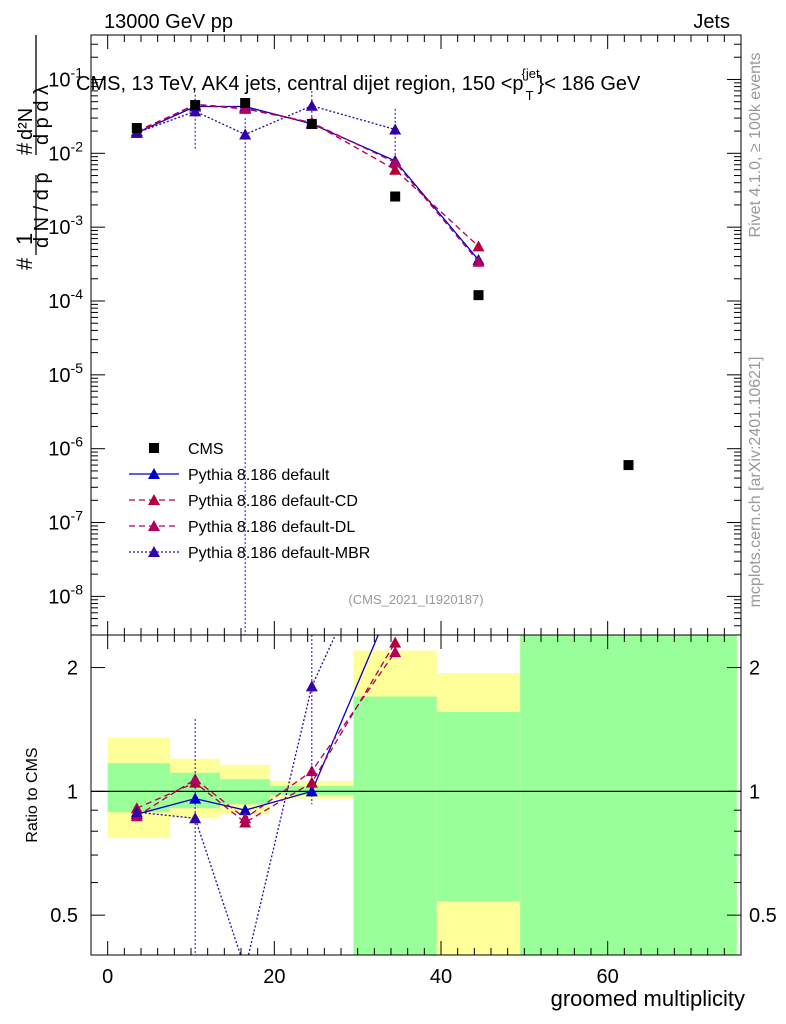 Image resolution: width=786 pixels, height=1024 pixels. What do you see at coordinates (26, 124) in the screenshot?
I see `ylabel-d2N: d²N` at bounding box center [26, 124].